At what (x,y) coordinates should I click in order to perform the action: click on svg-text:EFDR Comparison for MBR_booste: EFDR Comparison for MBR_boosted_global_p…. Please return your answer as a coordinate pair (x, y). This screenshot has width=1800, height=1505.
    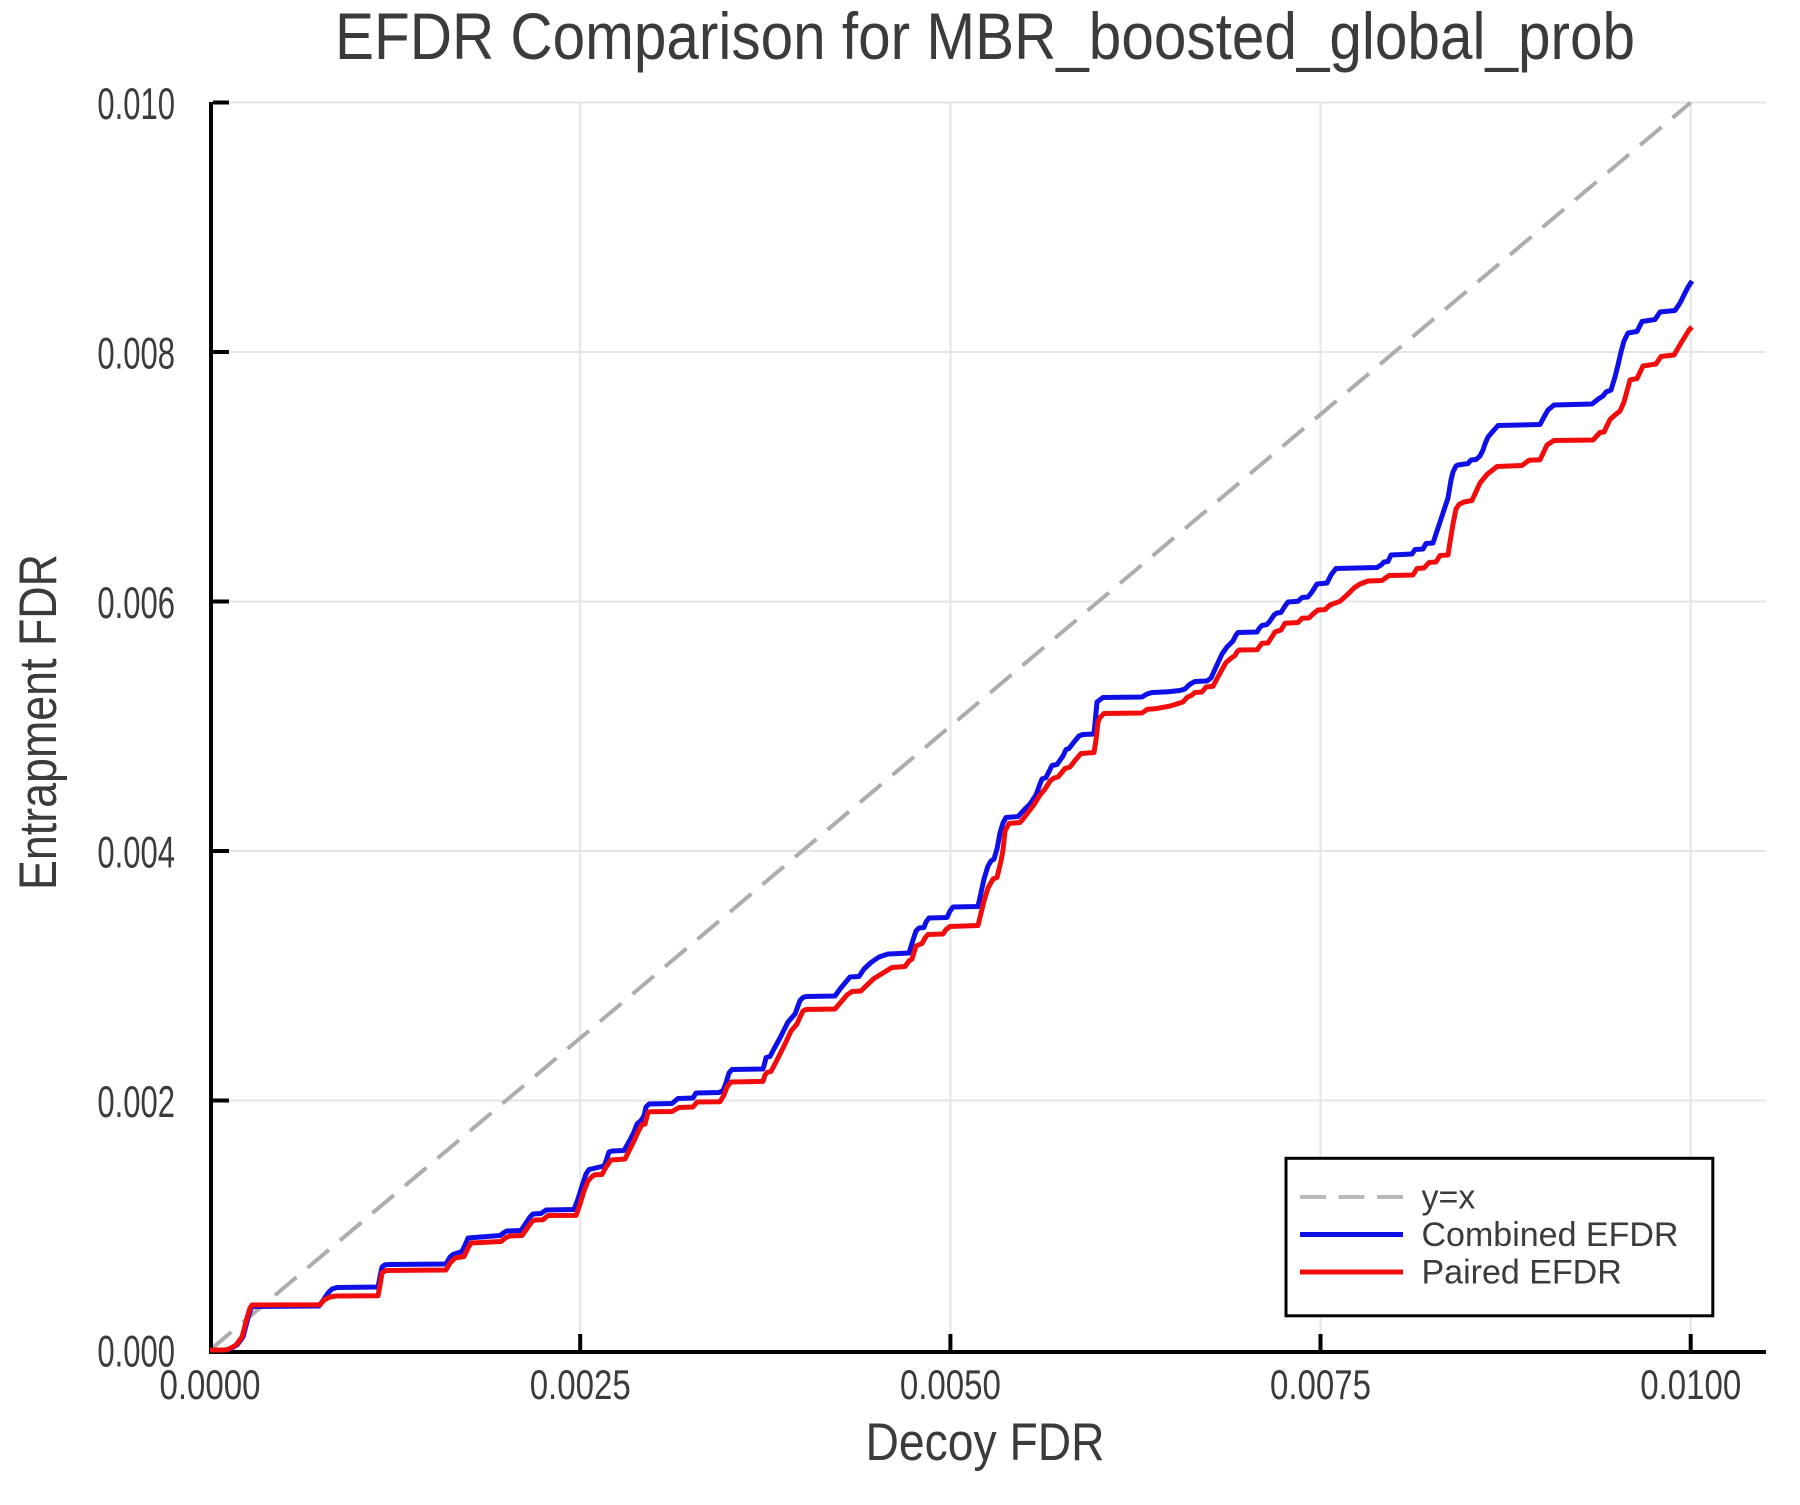
    Looking at the image, I should click on (985, 36).